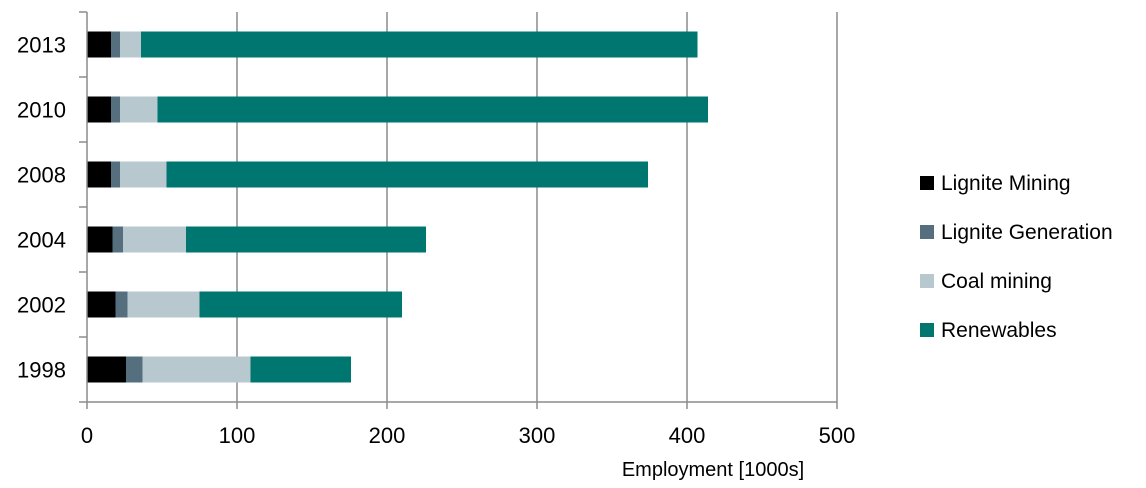 Image resolution: width=1146 pixels, height=488 pixels. Describe the element at coordinates (99, 109) in the screenshot. I see `bar-2010-lignite-mining` at that location.